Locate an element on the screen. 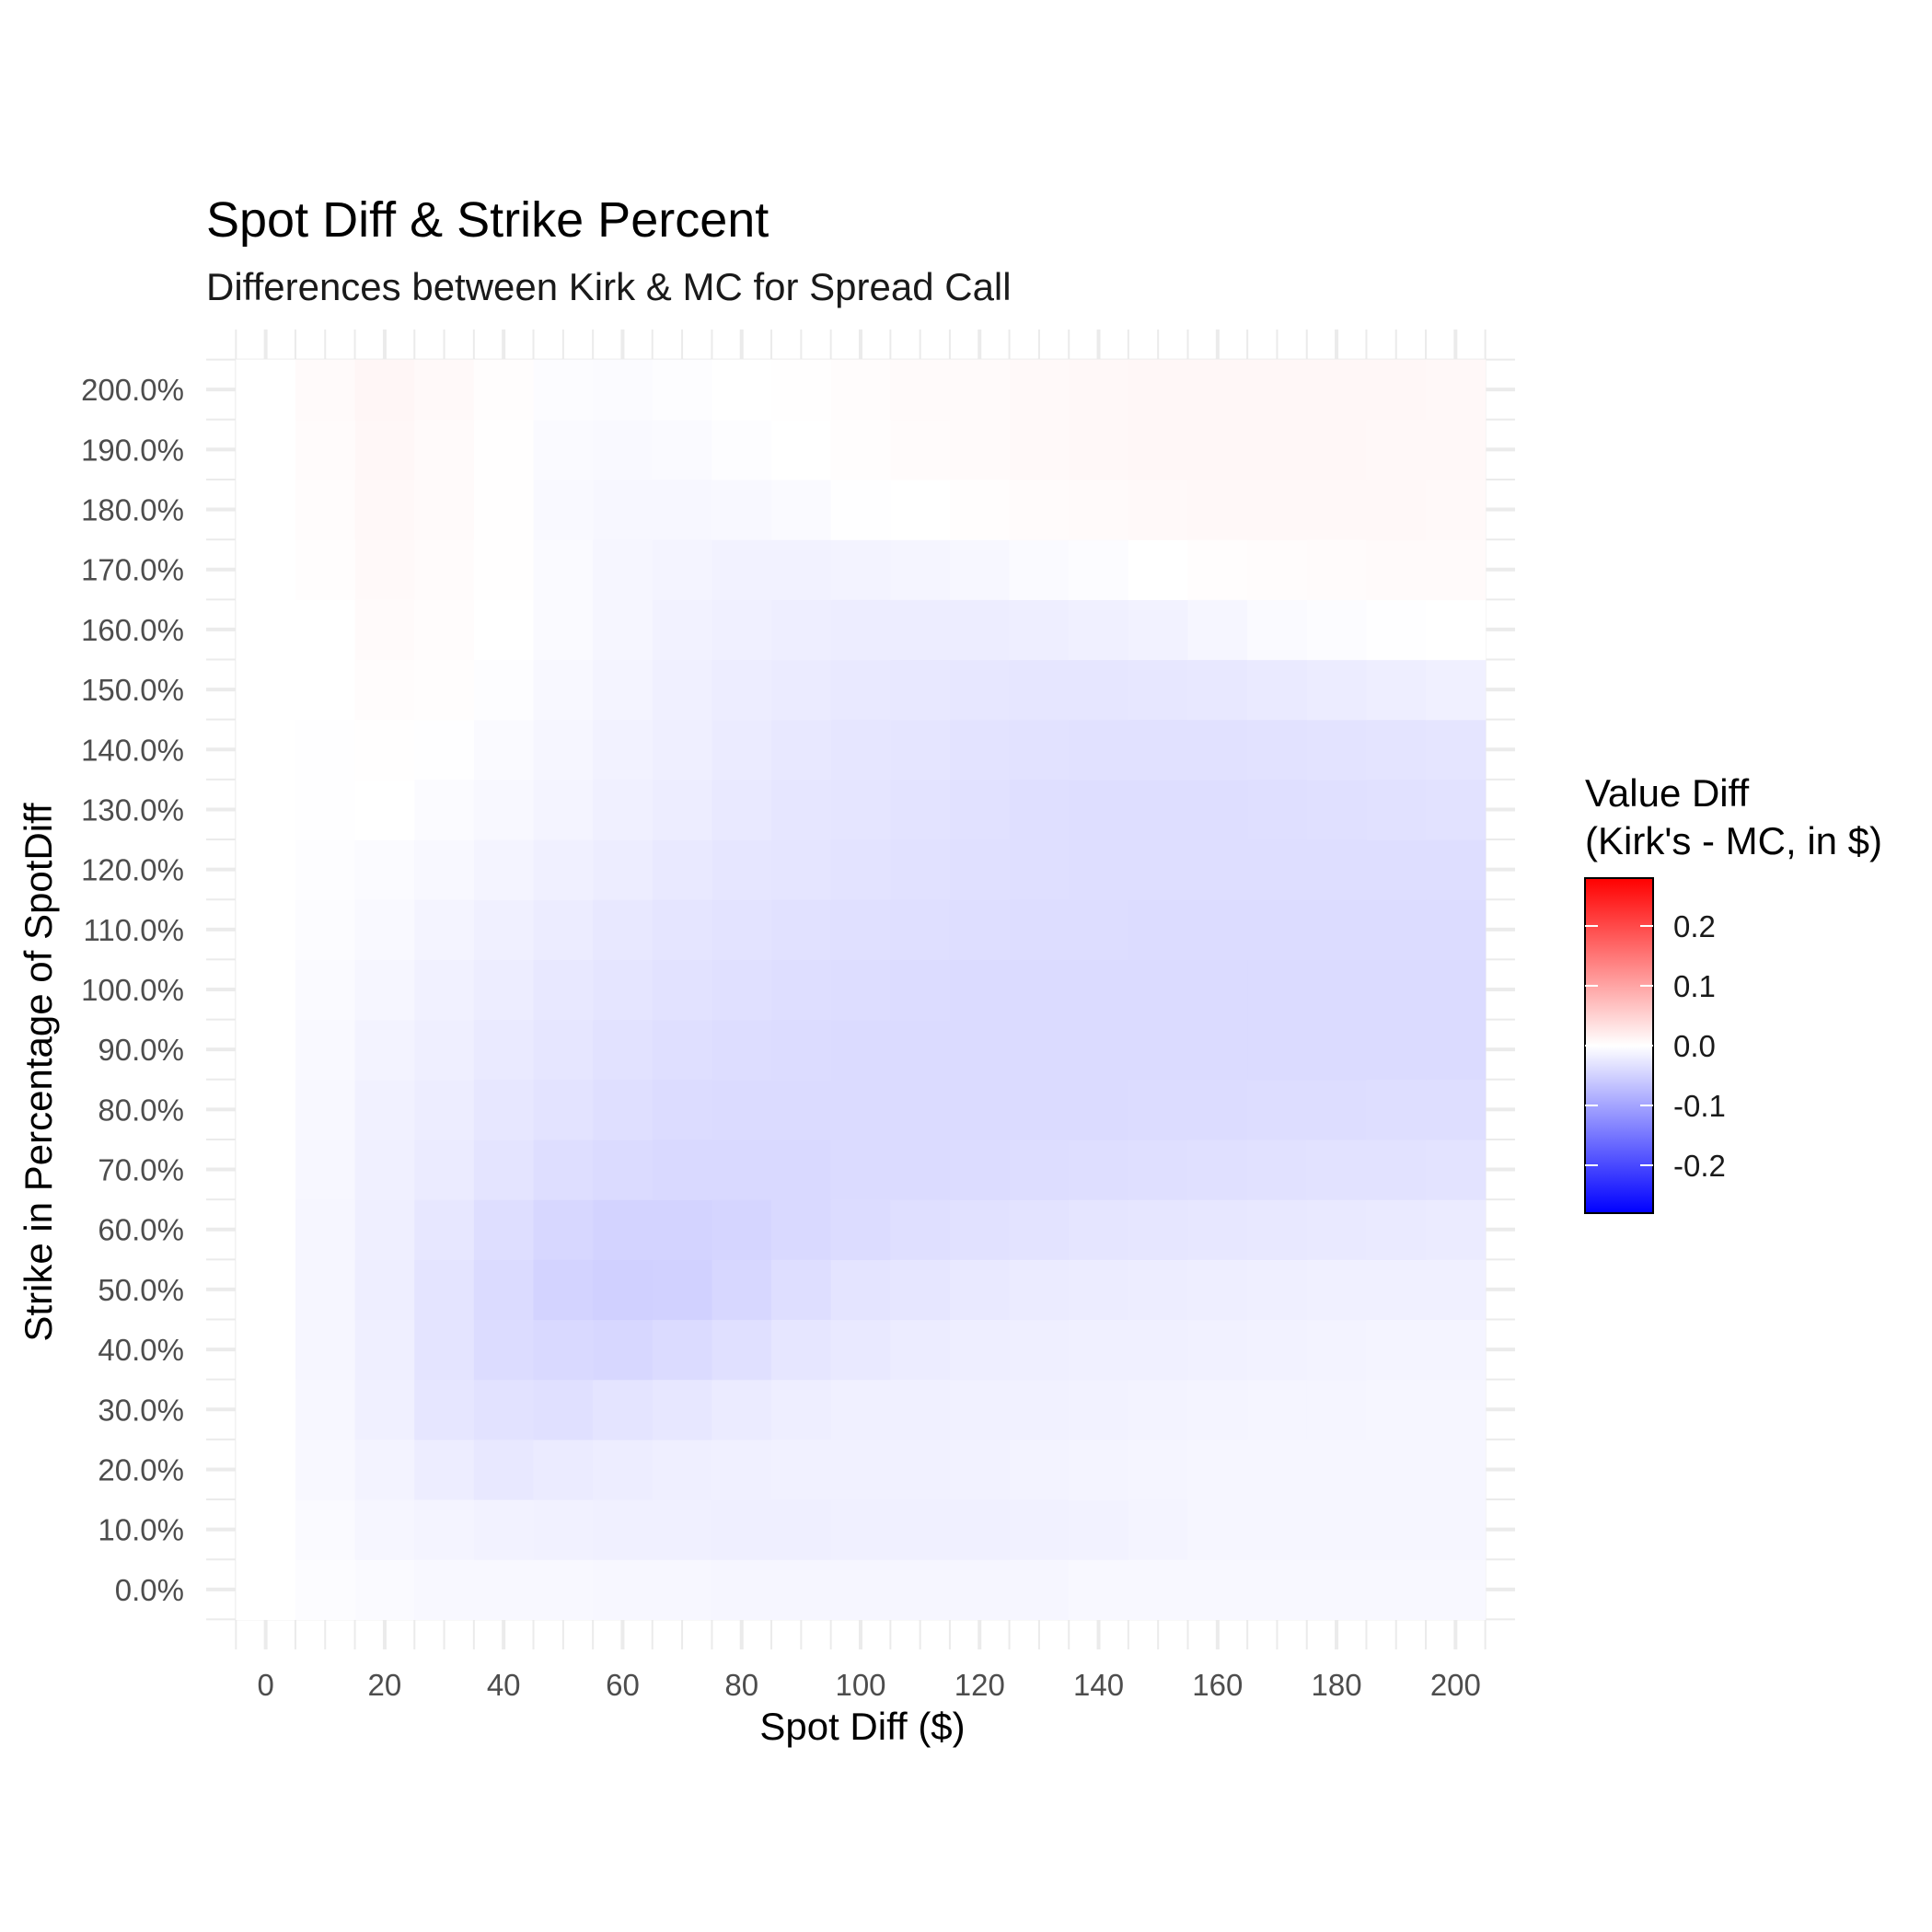 Image resolution: width=1932 pixels, height=1932 pixels. x-tick-label: 160 is located at coordinates (1218, 1685).